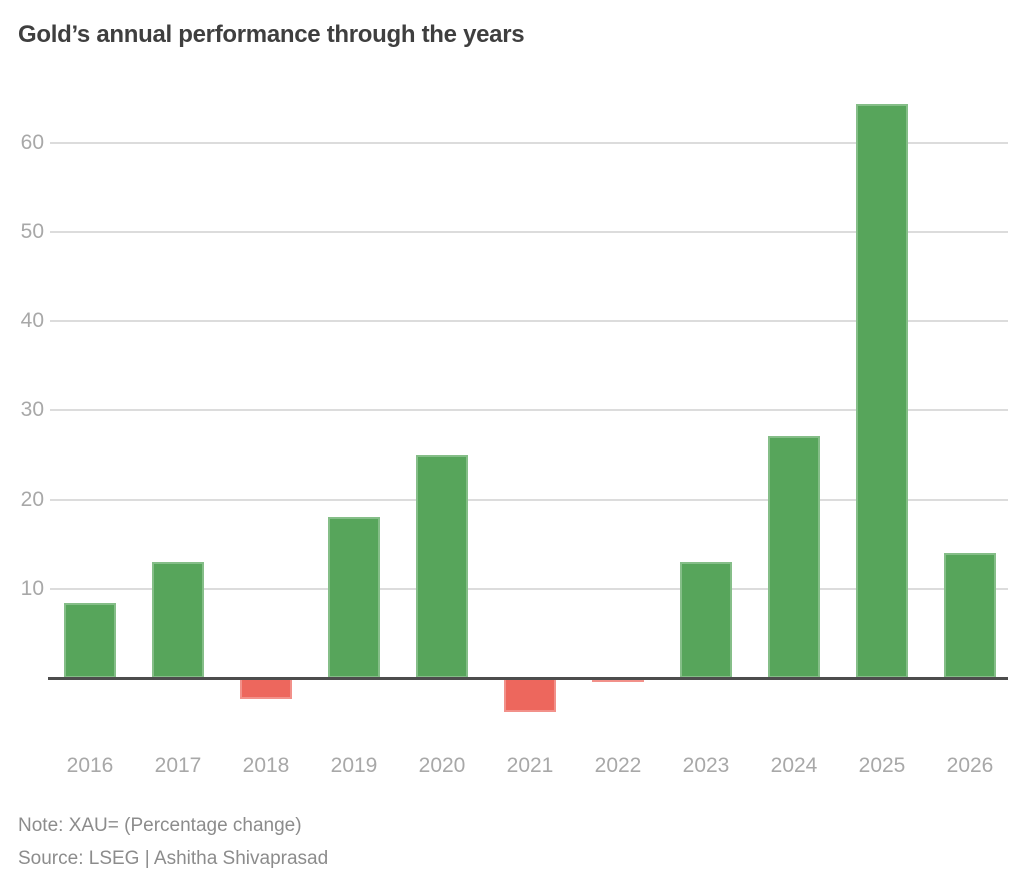  Describe the element at coordinates (178, 620) in the screenshot. I see `bar-2017` at that location.